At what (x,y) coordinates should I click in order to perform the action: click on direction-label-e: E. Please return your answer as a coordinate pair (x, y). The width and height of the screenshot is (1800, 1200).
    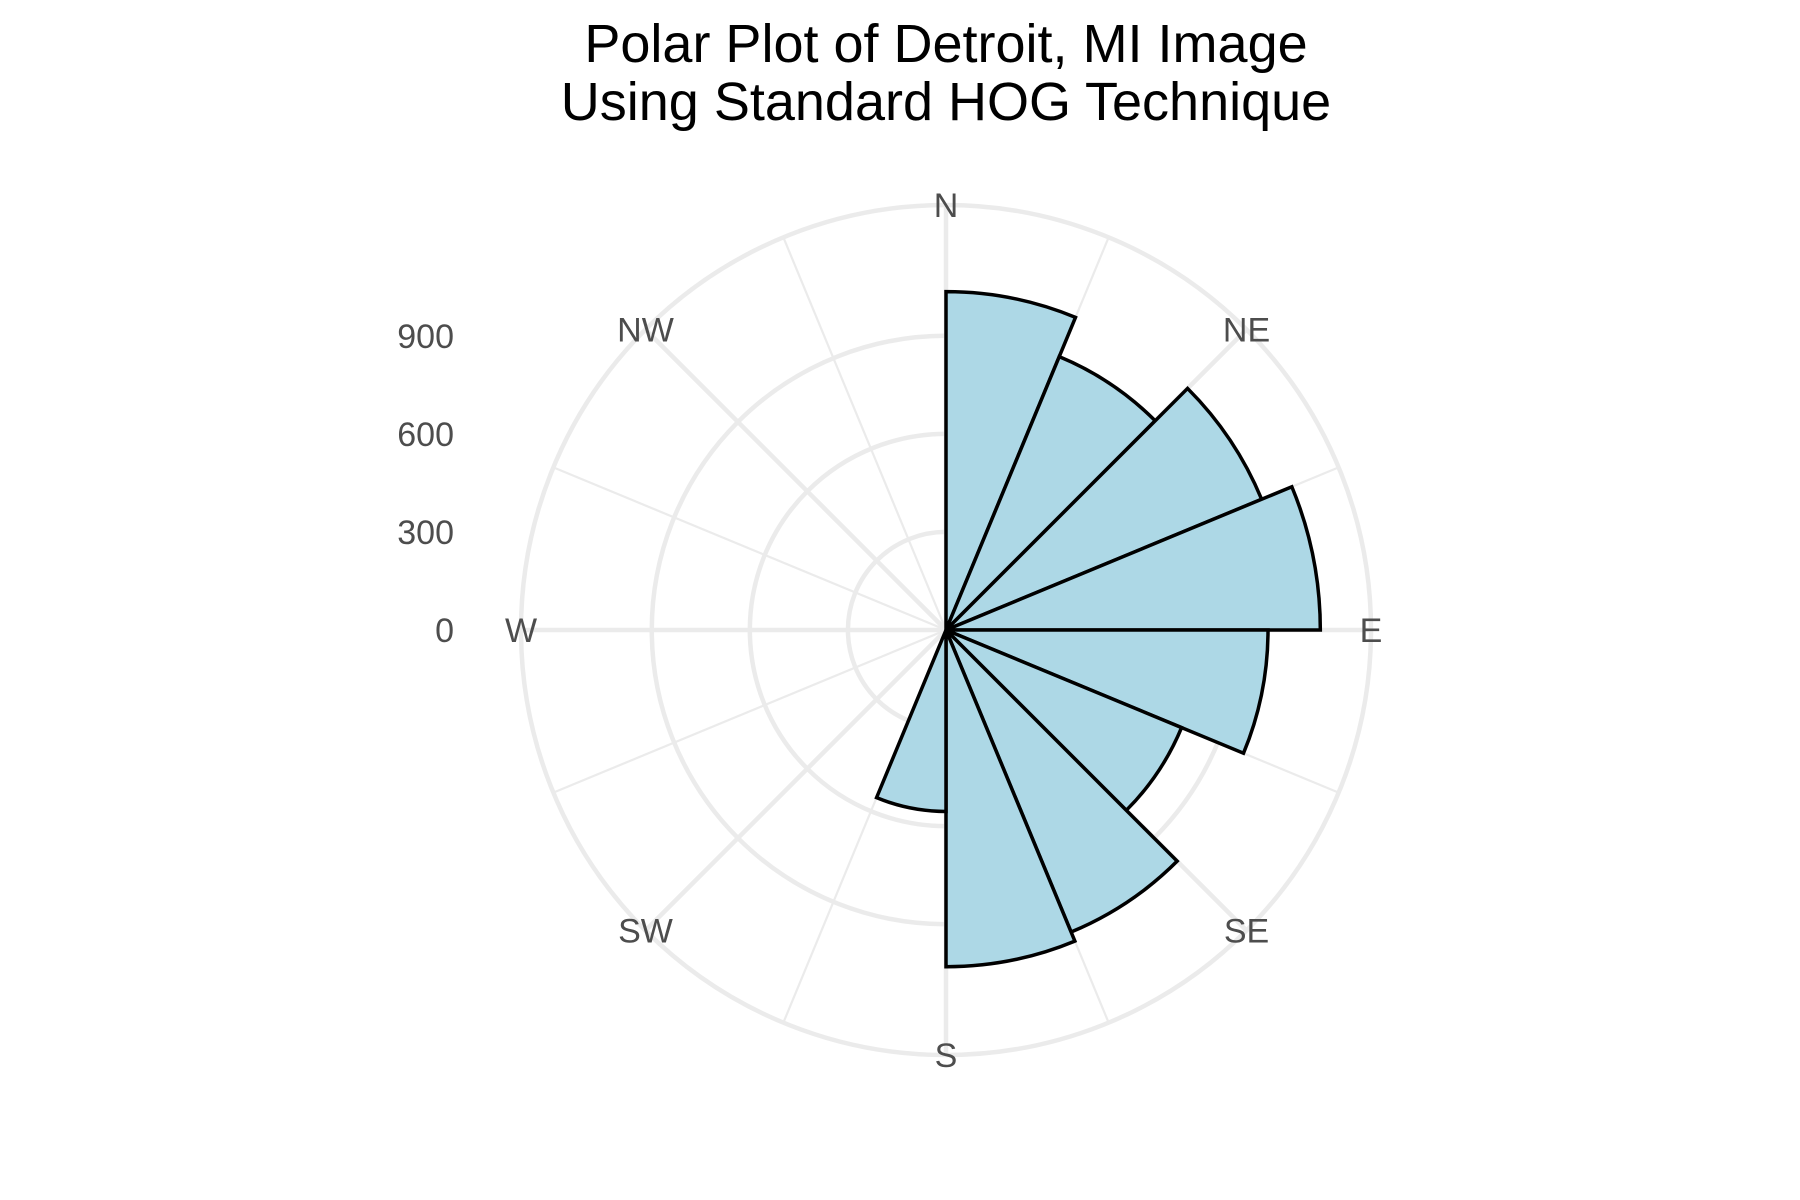
    Looking at the image, I should click on (1371, 631).